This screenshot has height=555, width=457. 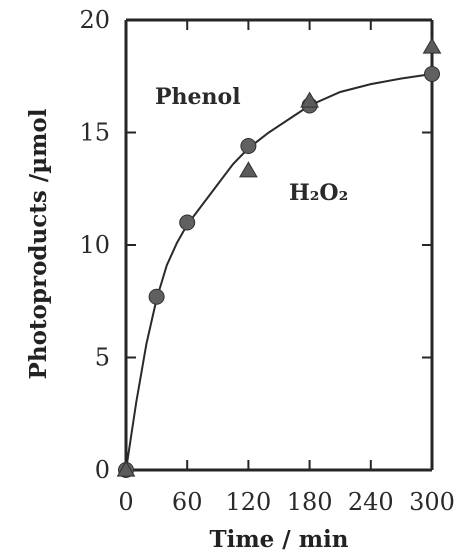 What do you see at coordinates (125, 502) in the screenshot?
I see `x-tick-label-0: 0` at bounding box center [125, 502].